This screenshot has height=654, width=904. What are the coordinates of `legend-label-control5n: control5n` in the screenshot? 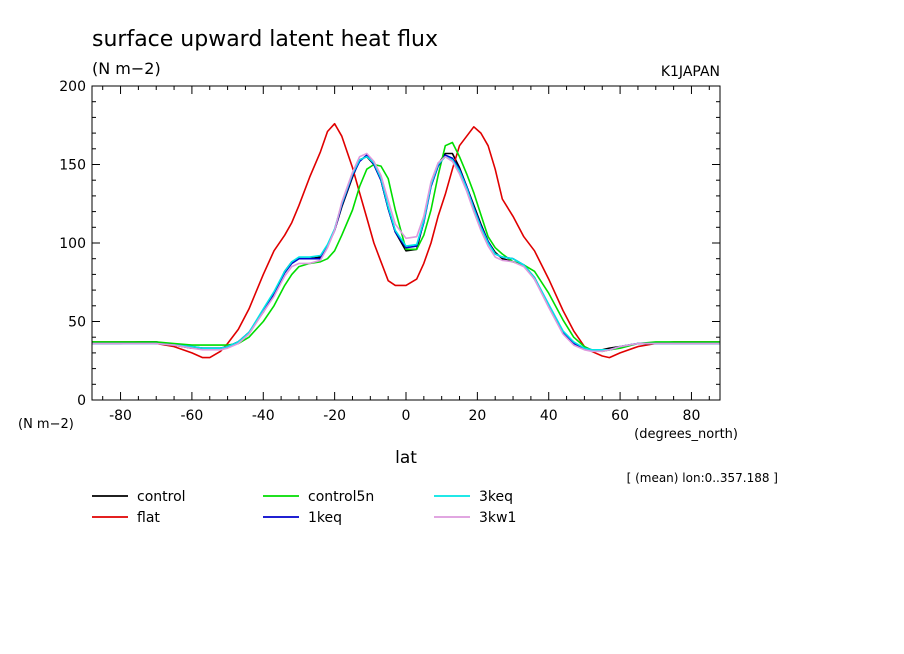 It's located at (341, 497).